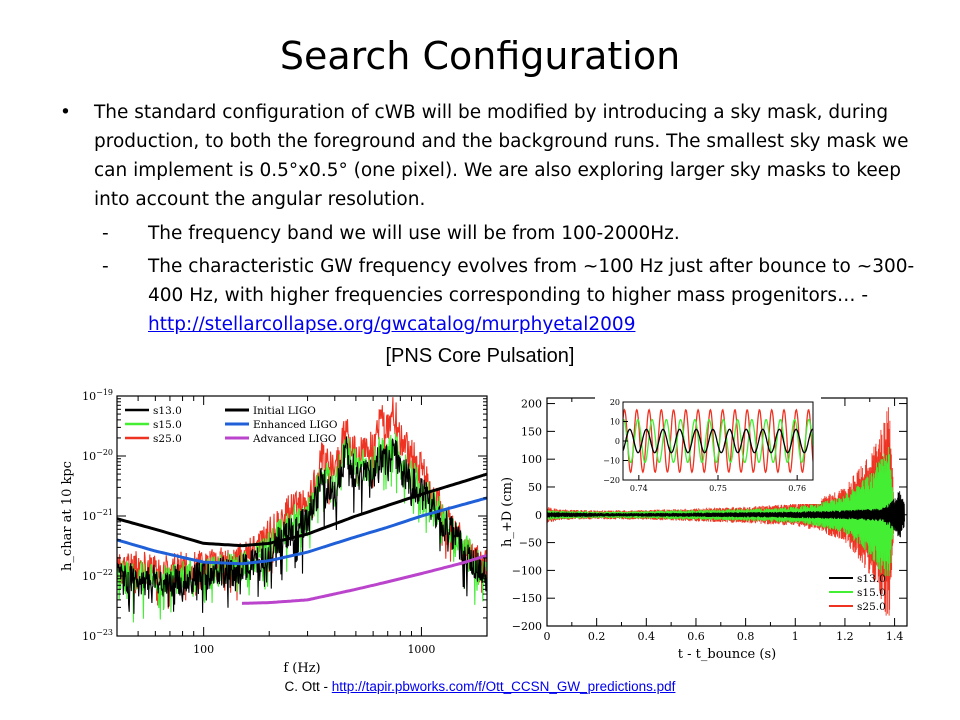  I want to click on y-axis-label: h_+D (cm), so click(507, 512).